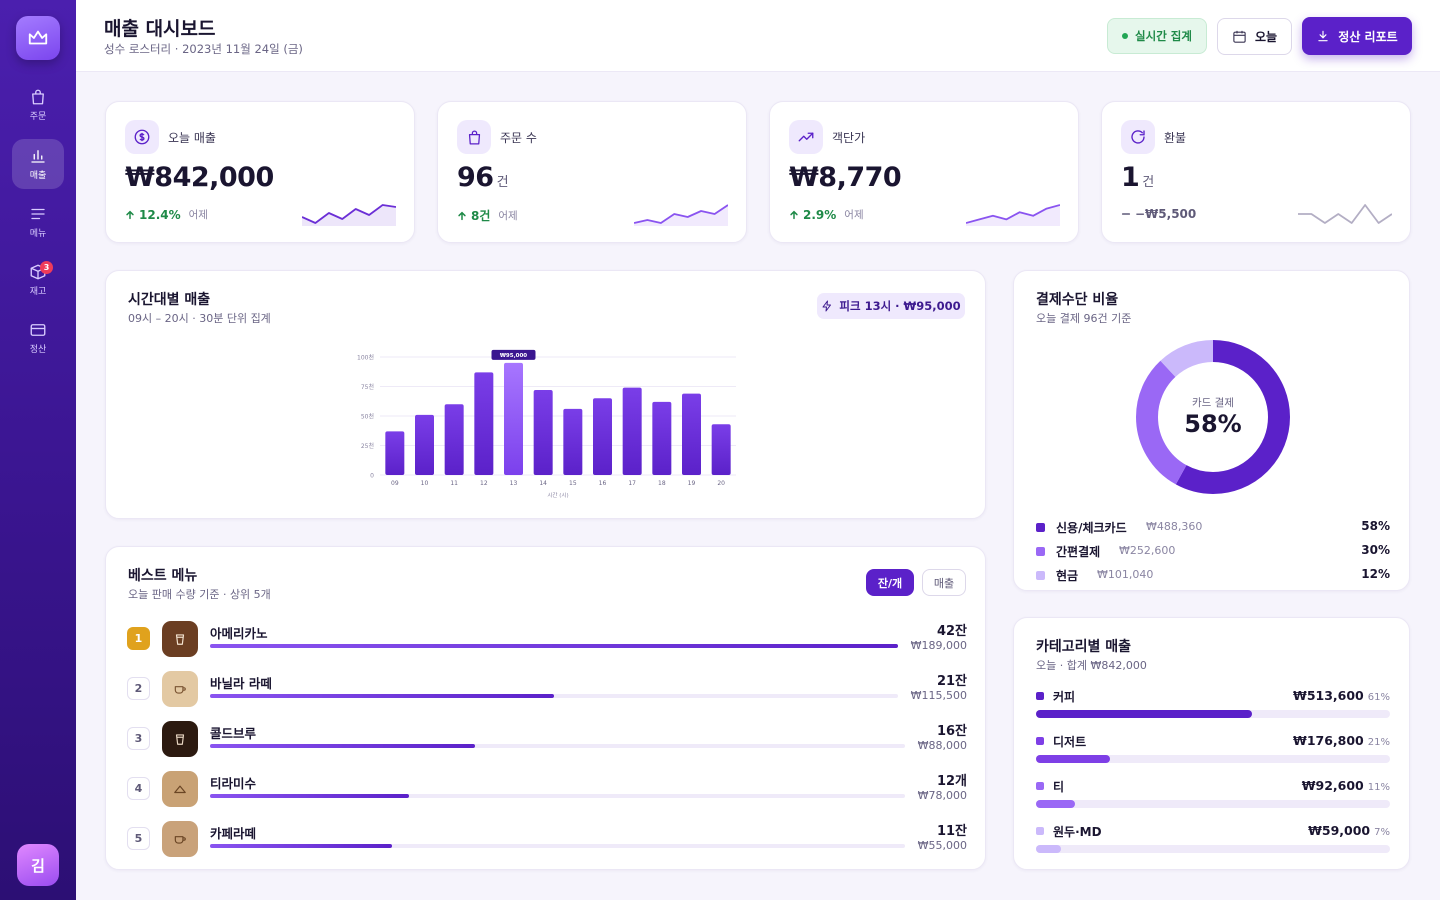 The width and height of the screenshot is (1440, 900). Describe the element at coordinates (951, 781) in the screenshot. I see `menu-quantity: 12개` at that location.